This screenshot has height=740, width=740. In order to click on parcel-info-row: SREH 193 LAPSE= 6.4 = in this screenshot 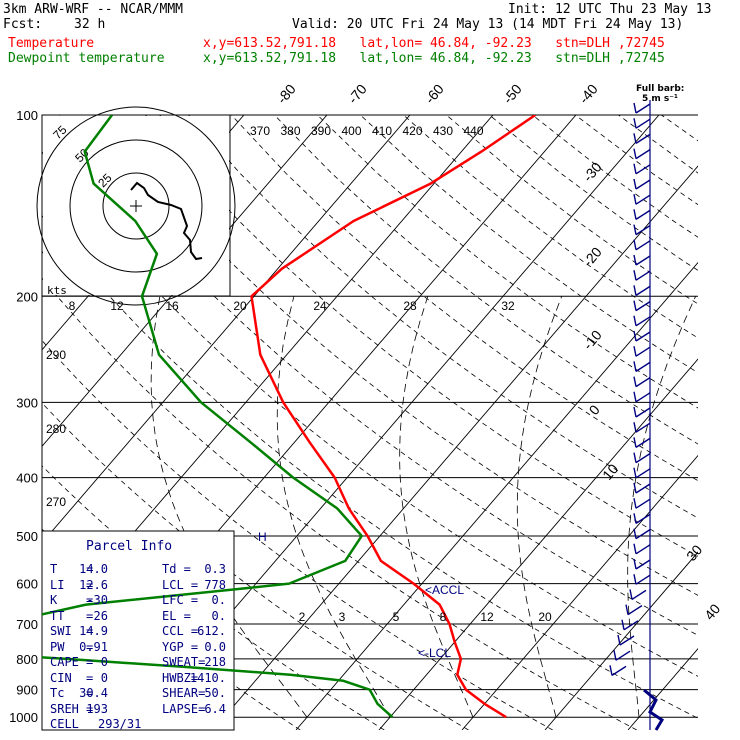, I will do `click(141, 709)`.